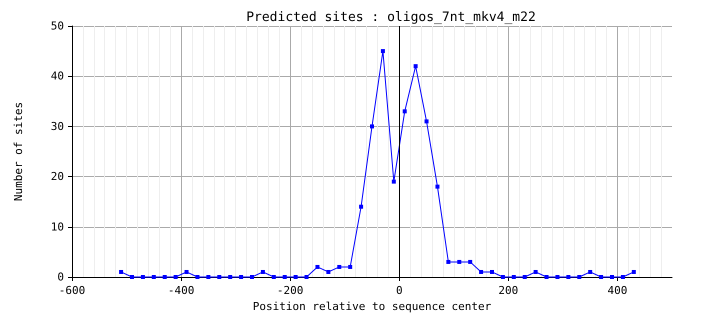 This screenshot has height=328, width=704. I want to click on x-tick-label: -200, so click(290, 290).